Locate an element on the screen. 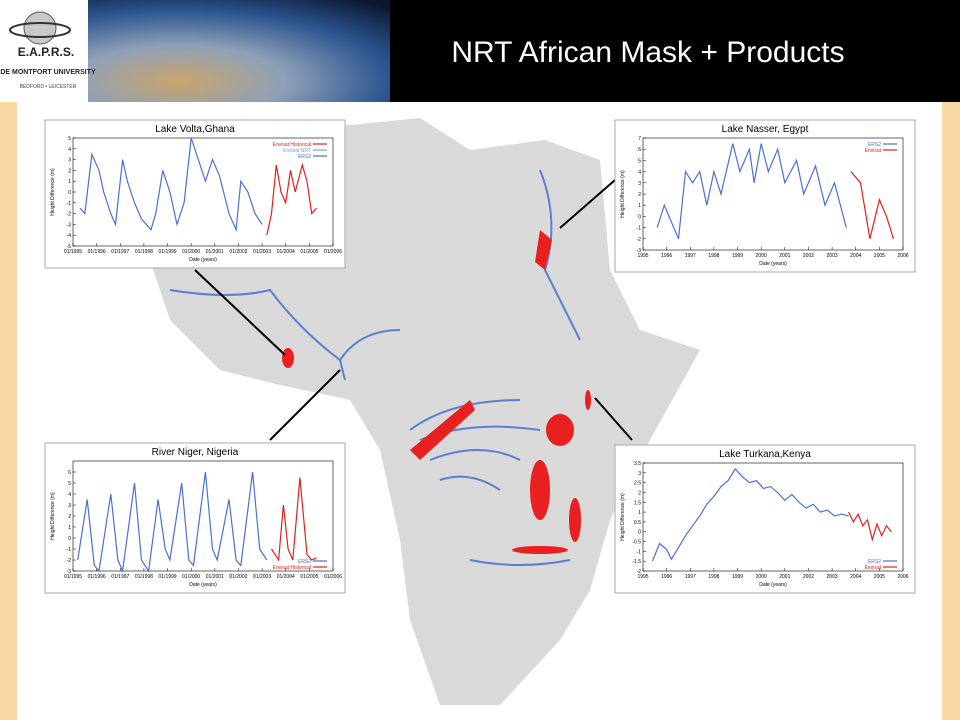 The height and width of the screenshot is (720, 960). x-tick-label: 2005 is located at coordinates (879, 256).